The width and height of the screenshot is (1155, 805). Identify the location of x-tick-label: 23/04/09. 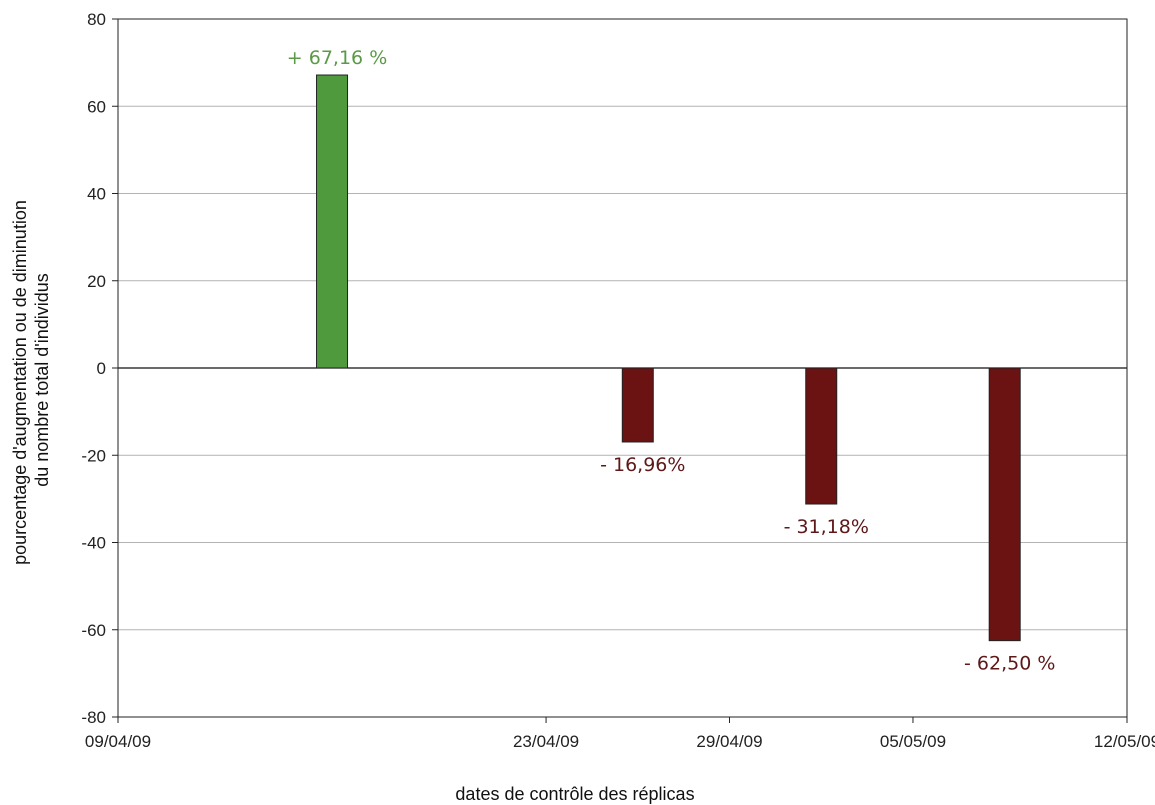
(546, 741).